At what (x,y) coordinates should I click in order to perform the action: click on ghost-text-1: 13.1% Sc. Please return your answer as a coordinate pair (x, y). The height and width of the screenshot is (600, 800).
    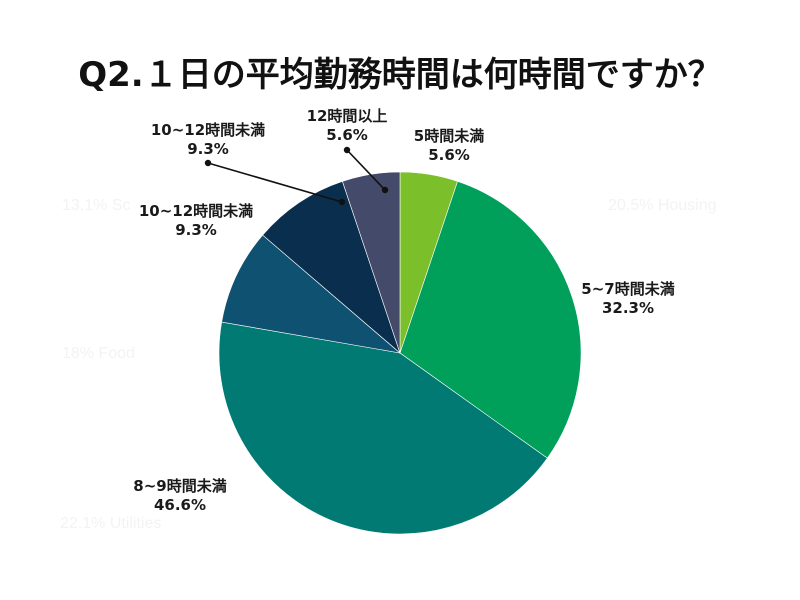
    Looking at the image, I should click on (96, 205).